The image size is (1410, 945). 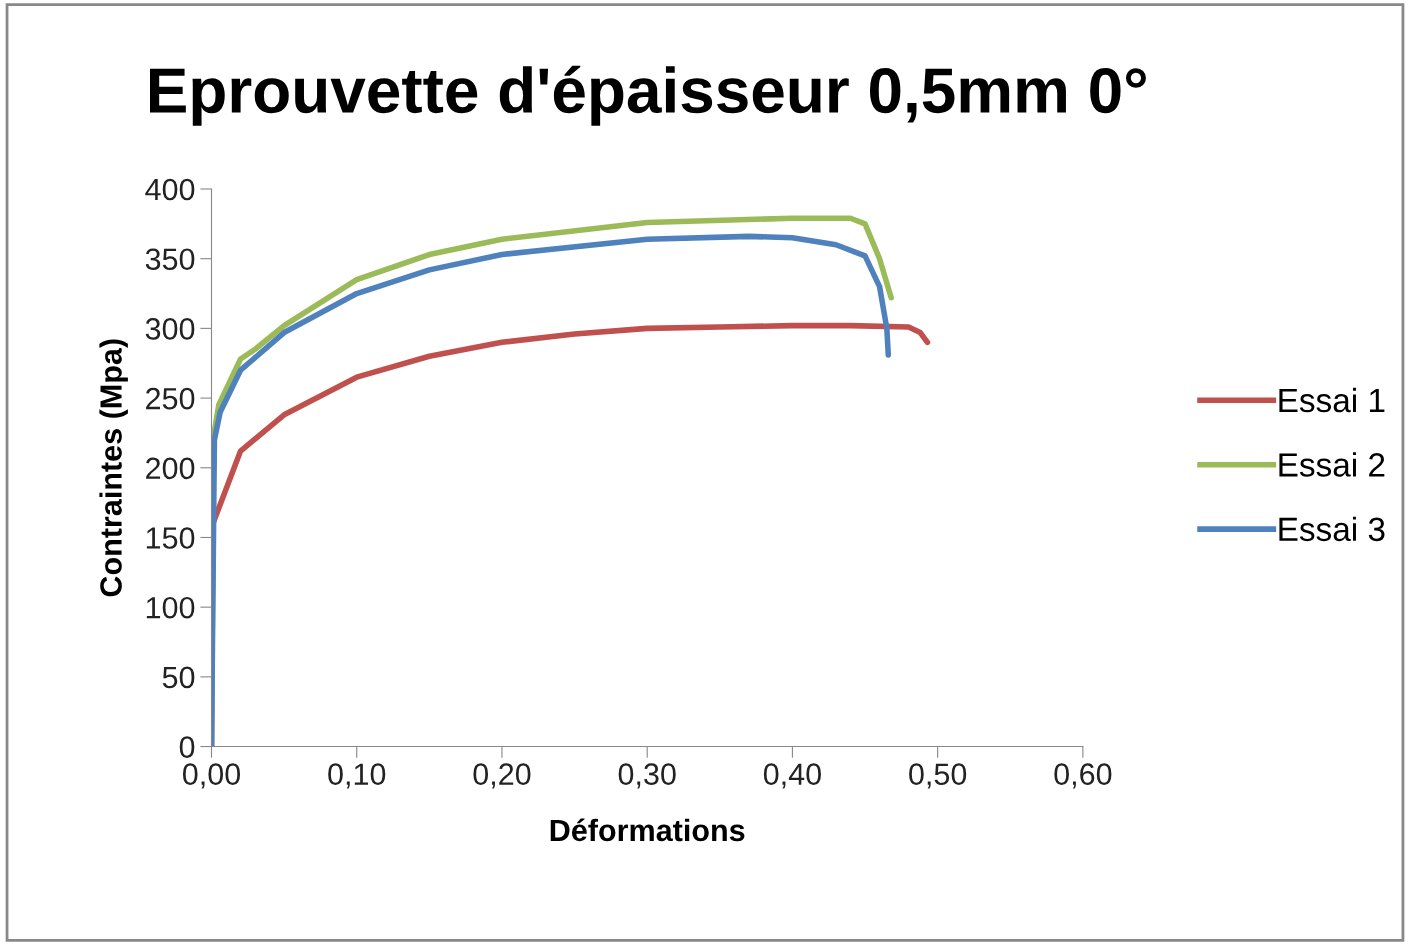 I want to click on y-axis-title: Contraintes (Mpa), so click(x=113, y=468).